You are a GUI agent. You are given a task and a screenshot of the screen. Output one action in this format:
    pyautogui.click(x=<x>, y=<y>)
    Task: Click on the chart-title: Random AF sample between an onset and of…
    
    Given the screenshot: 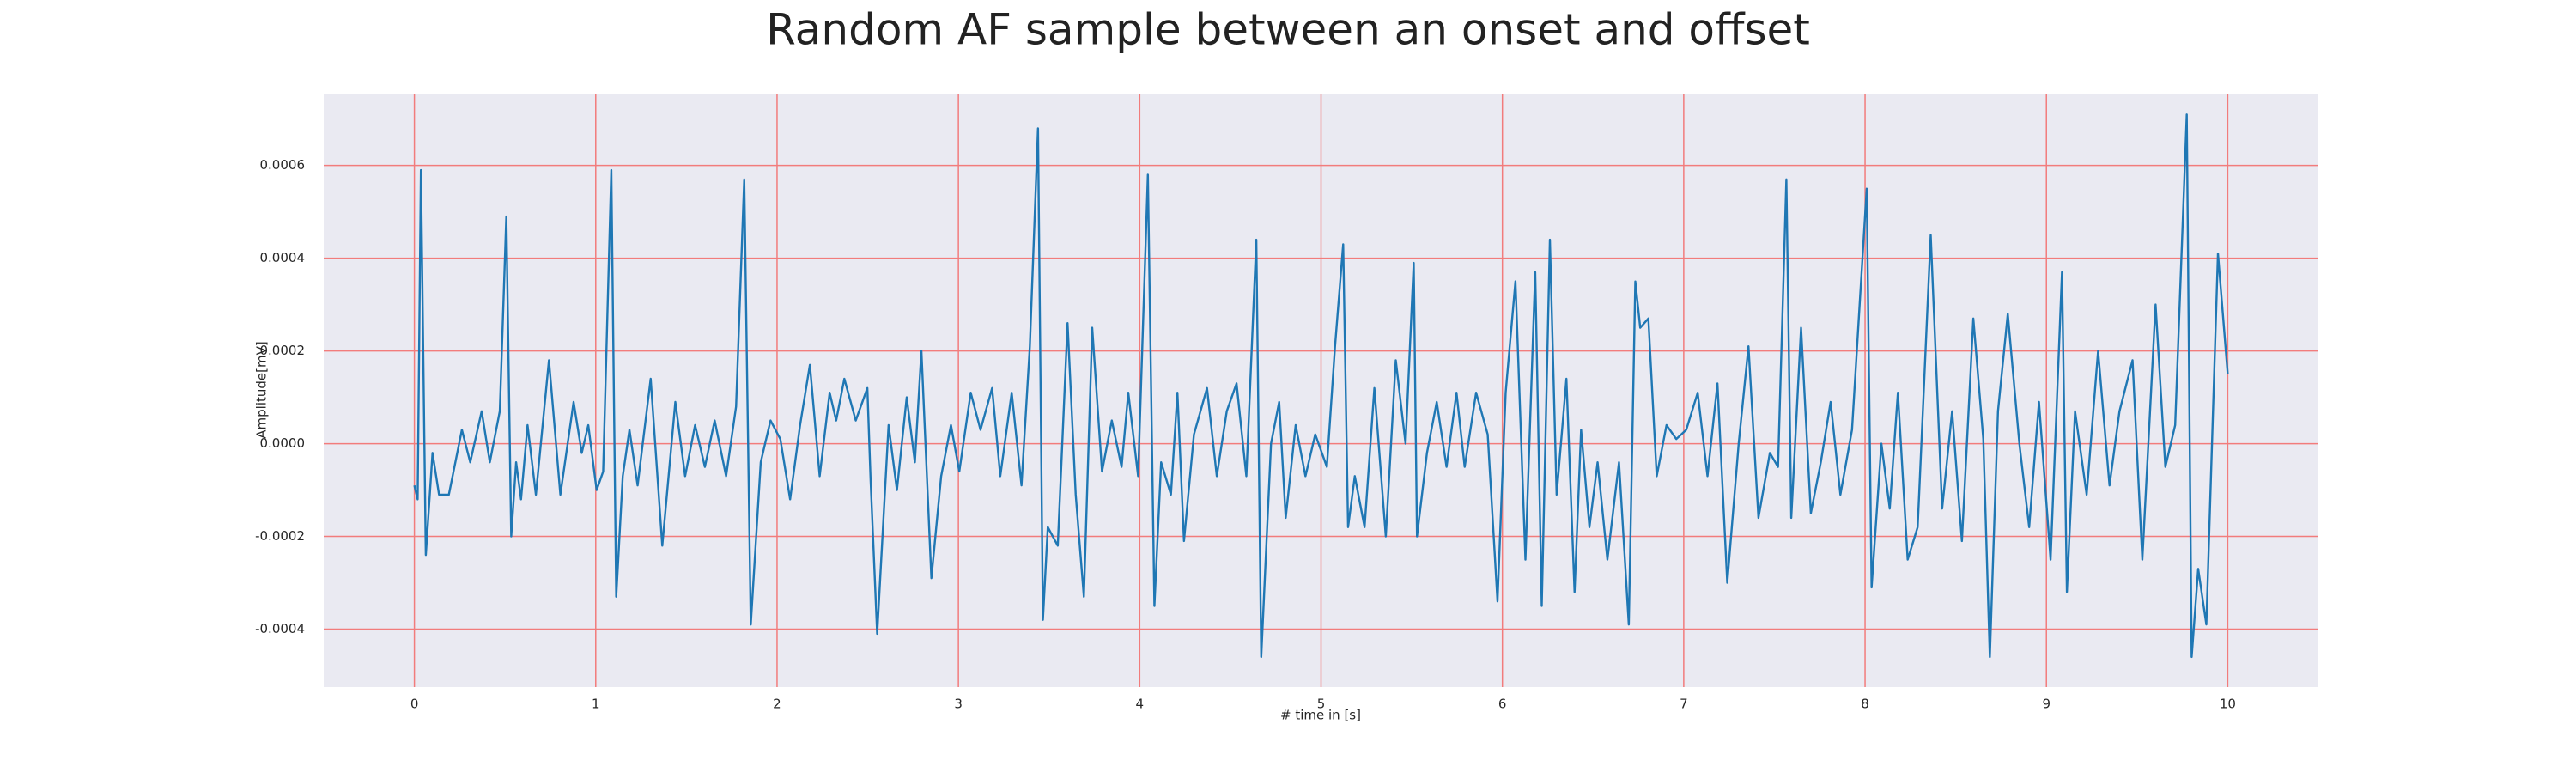 What is the action you would take?
    pyautogui.click(x=1288, y=30)
    